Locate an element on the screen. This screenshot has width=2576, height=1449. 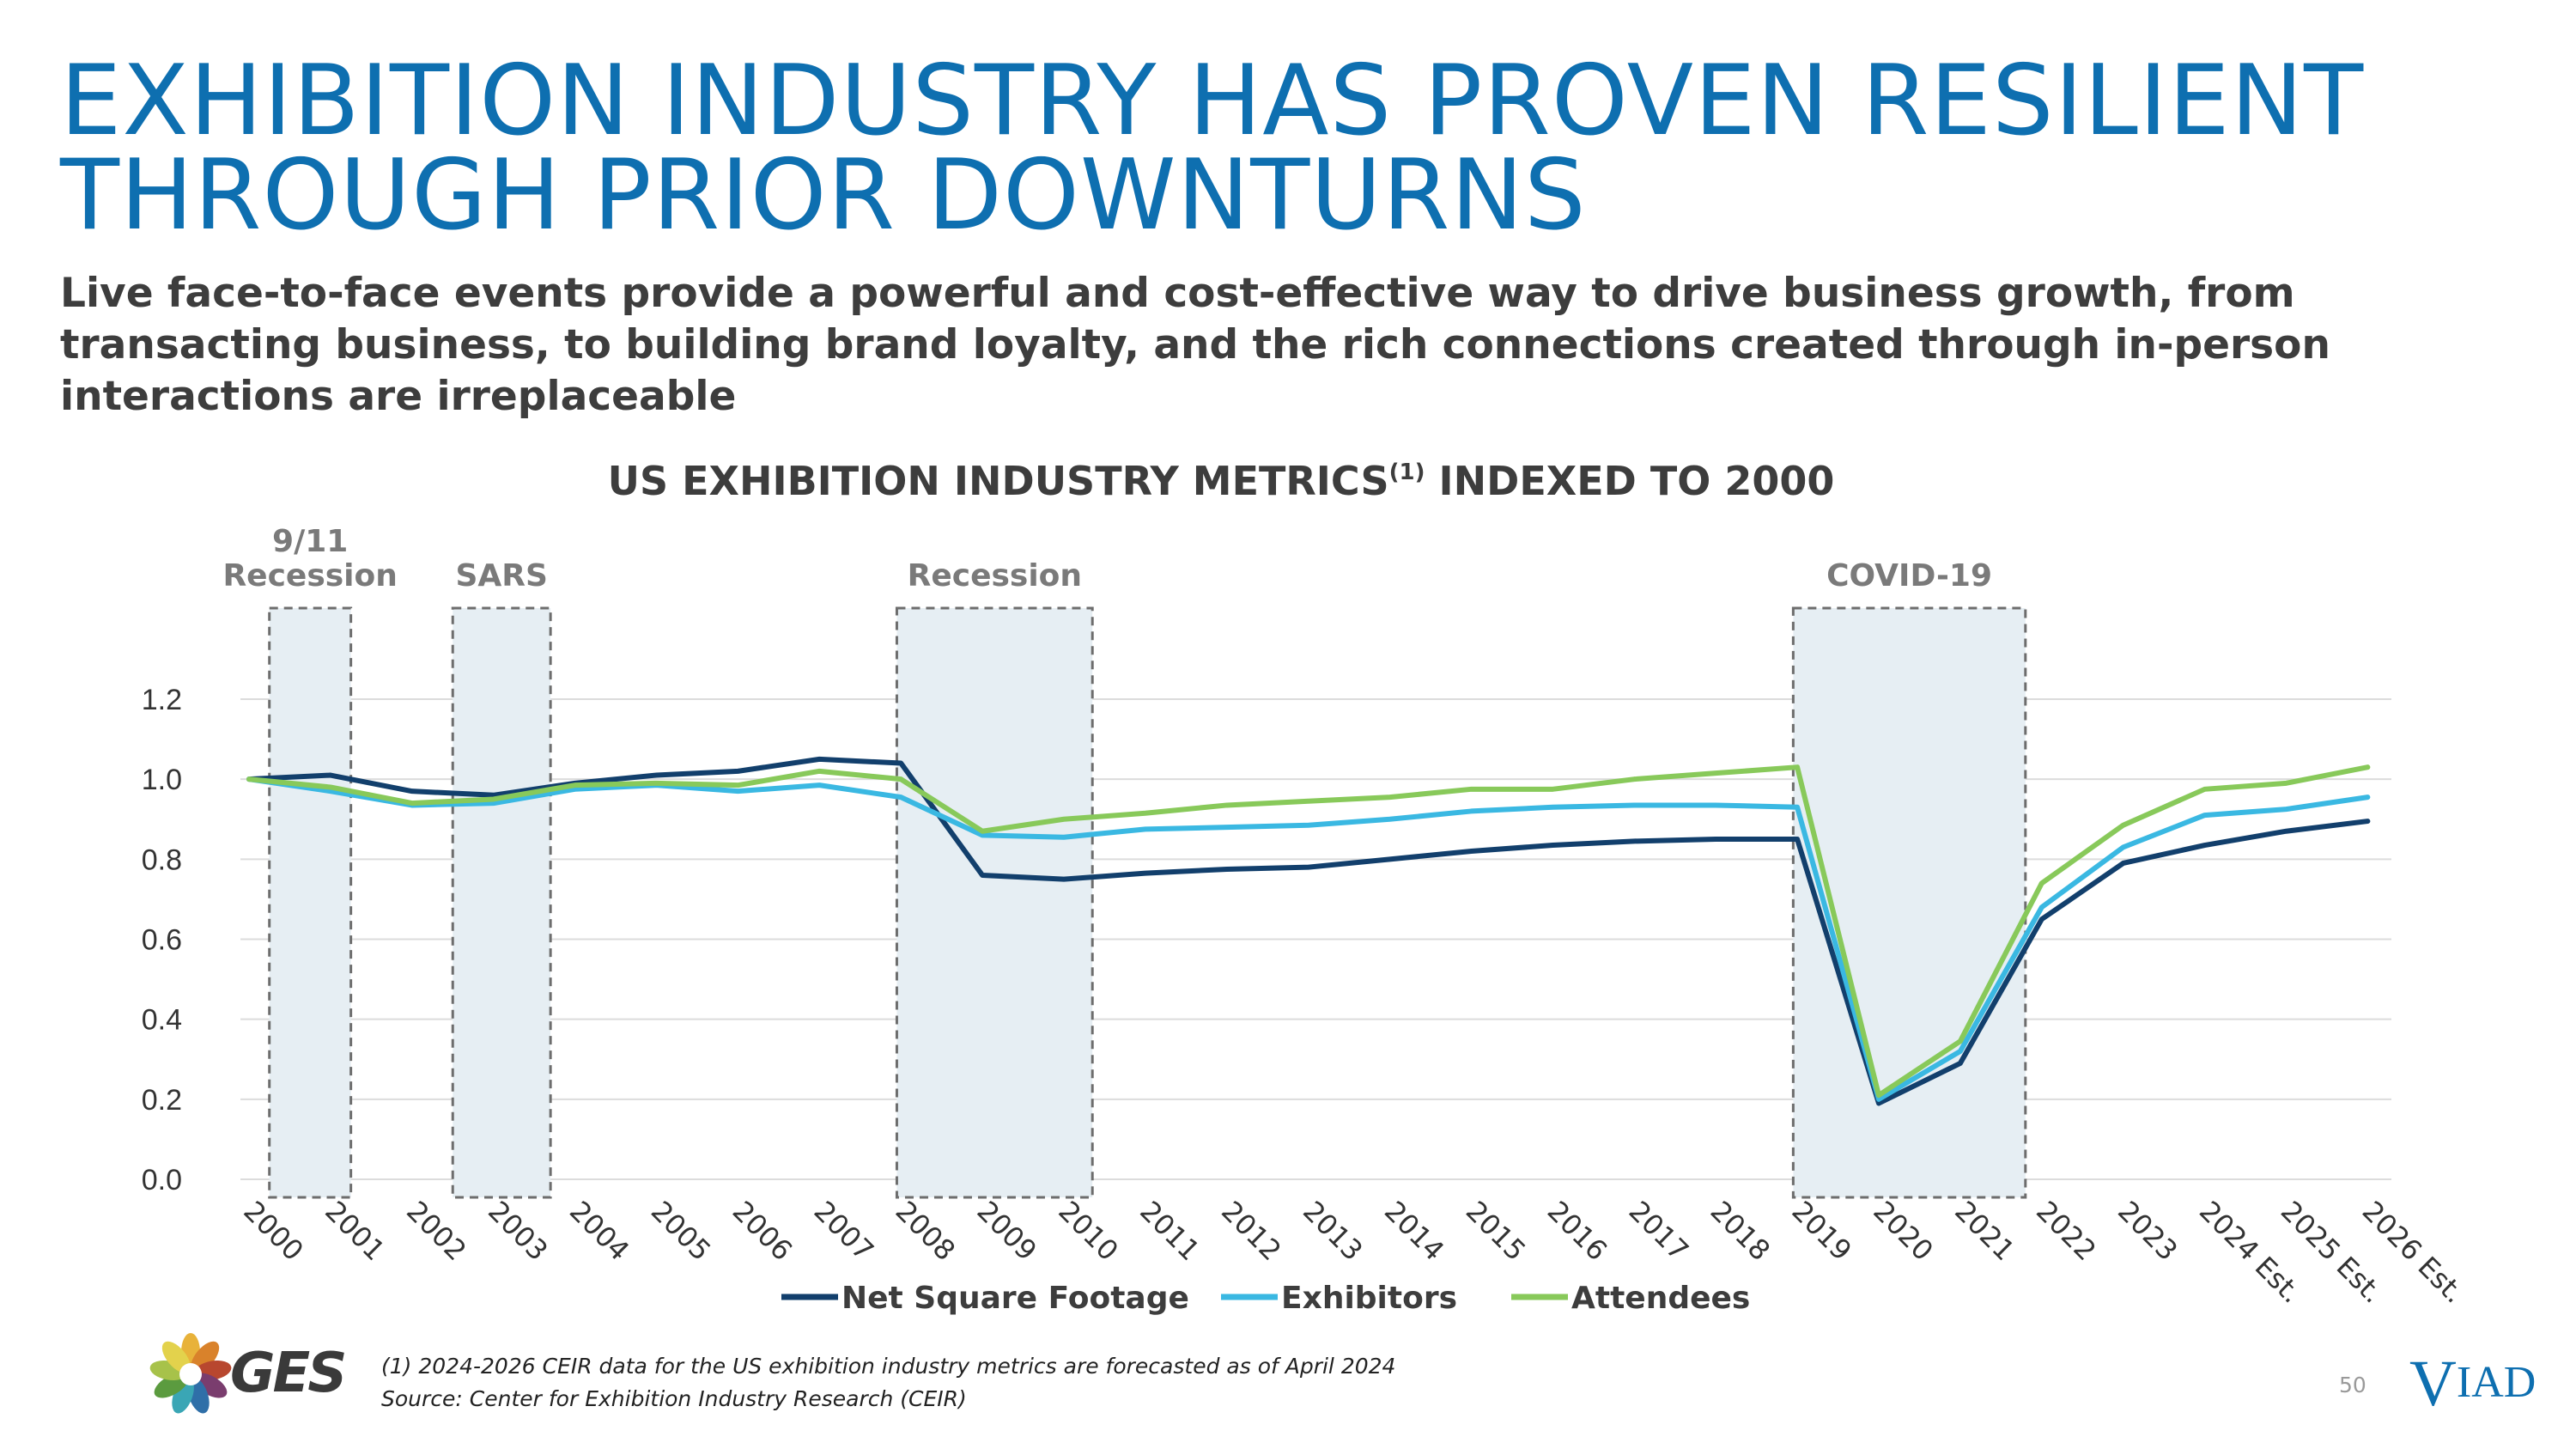
x-tick-label: 2014 is located at coordinates (1414, 1231).